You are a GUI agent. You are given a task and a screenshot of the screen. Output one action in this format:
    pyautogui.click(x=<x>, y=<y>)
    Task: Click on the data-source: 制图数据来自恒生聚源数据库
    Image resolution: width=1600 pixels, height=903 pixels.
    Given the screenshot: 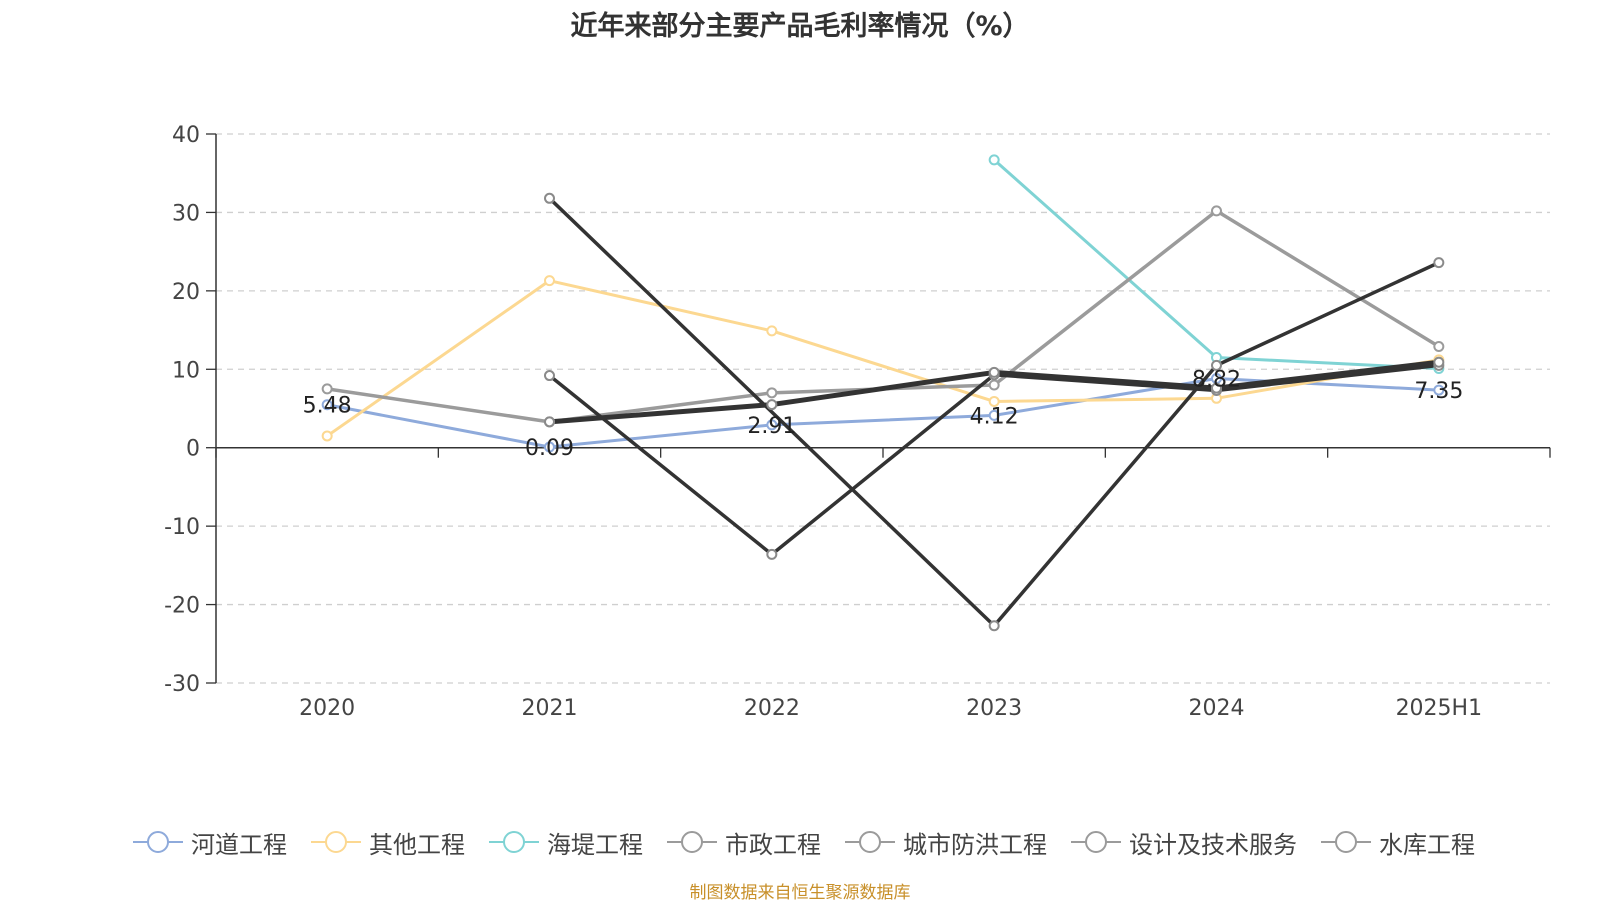 What is the action you would take?
    pyautogui.click(x=800, y=893)
    